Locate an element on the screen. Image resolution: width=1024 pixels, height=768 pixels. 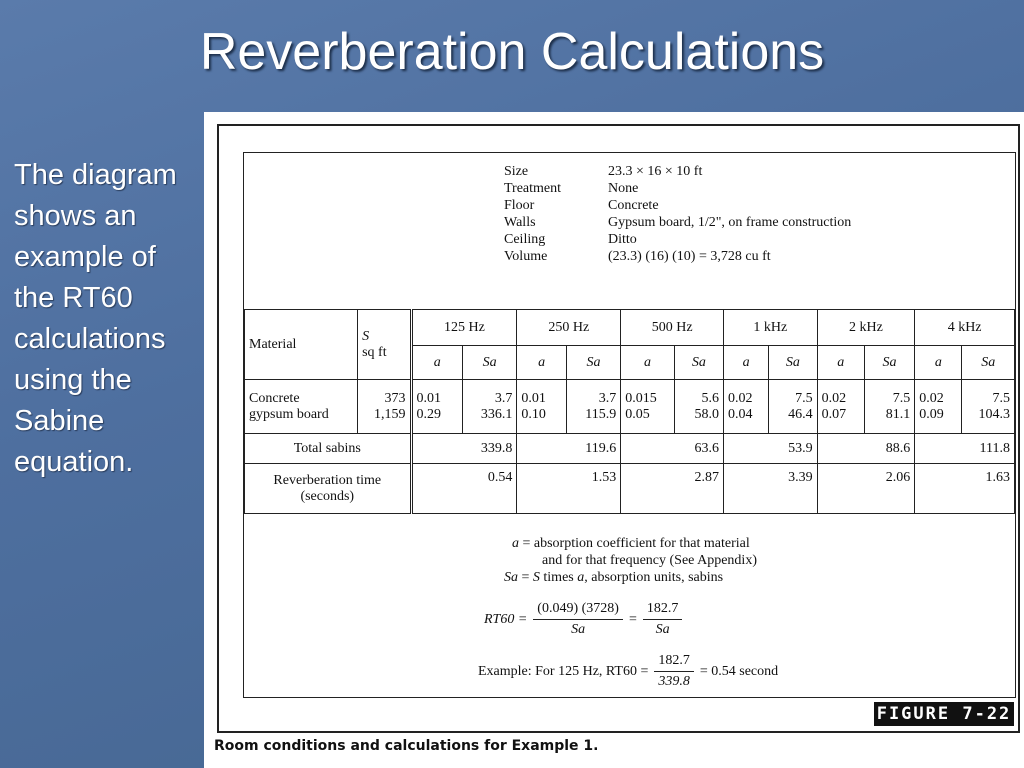
reverberation-time-label: Reverberation time (seconds) is located at coordinates (328, 488).